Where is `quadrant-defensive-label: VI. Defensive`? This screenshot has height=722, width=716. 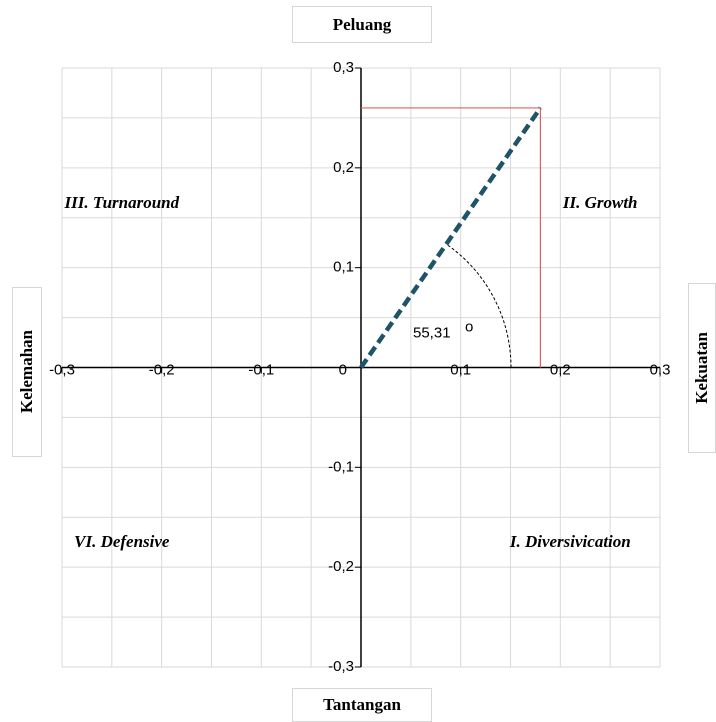
quadrant-defensive-label: VI. Defensive is located at coordinates (122, 541).